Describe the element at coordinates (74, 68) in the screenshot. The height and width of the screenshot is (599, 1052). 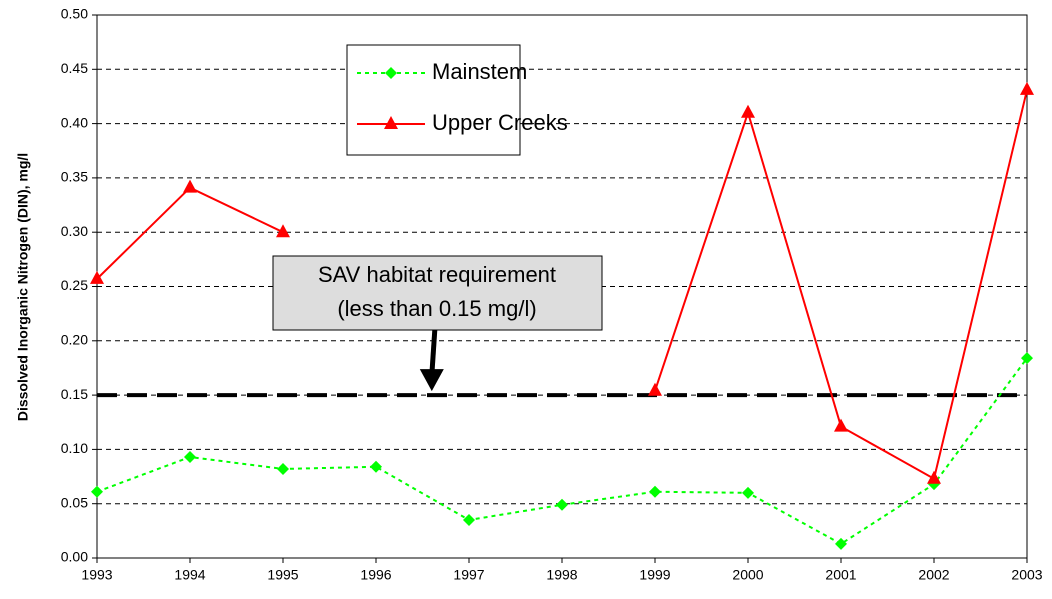
I see `y-tick-label: 0.45` at that location.